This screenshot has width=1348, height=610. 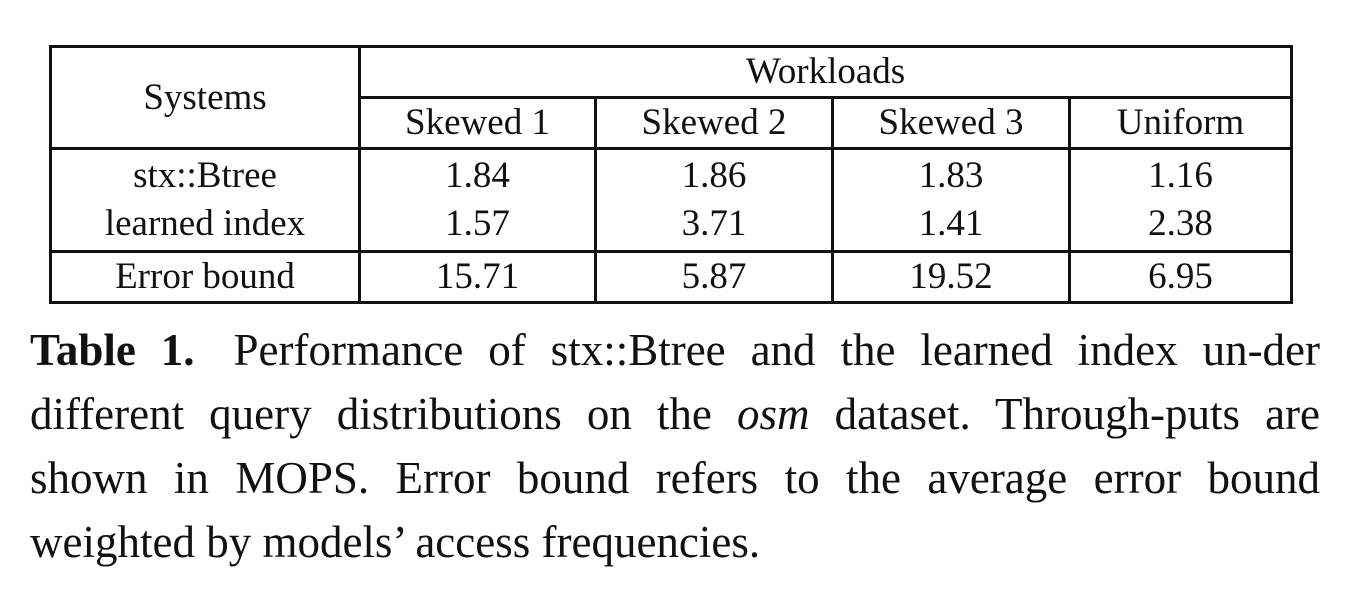 What do you see at coordinates (205, 226) in the screenshot?
I see `row-name: learned index` at bounding box center [205, 226].